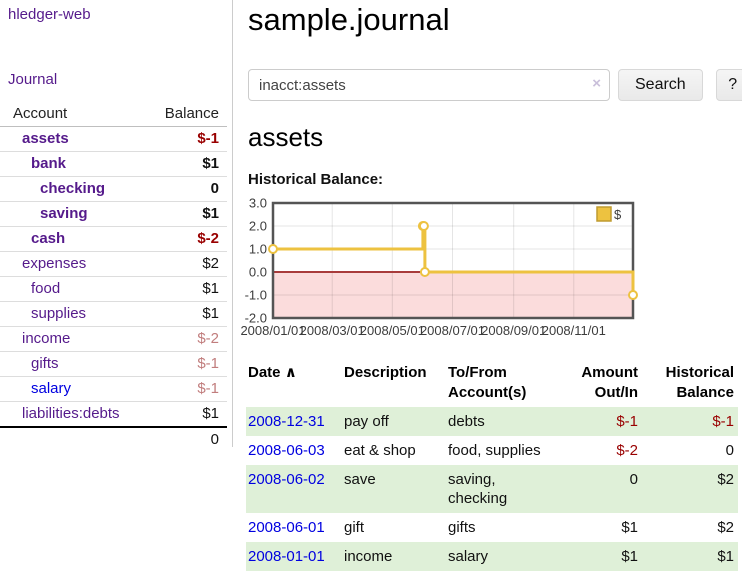  I want to click on brand-link: hledger-web, so click(49, 14).